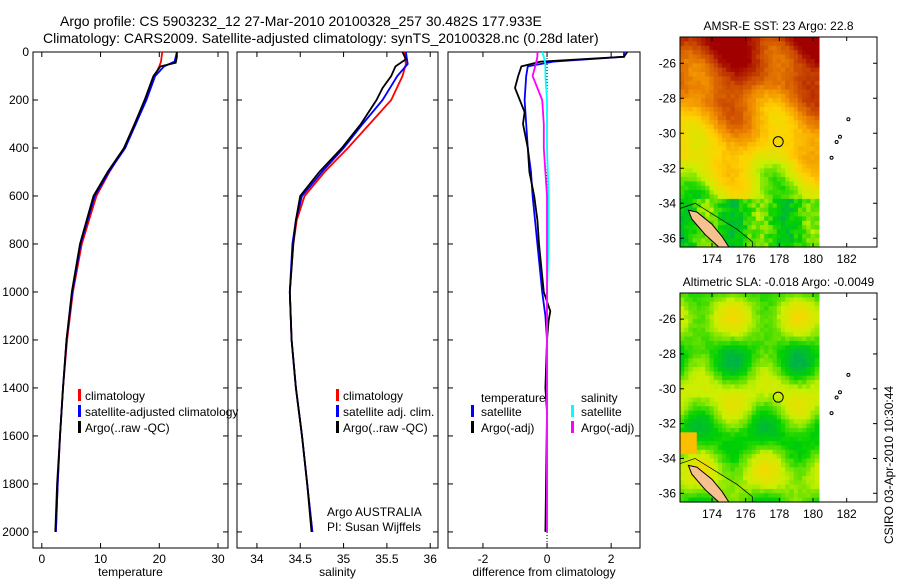 The height and width of the screenshot is (580, 900). Describe the element at coordinates (778, 142) in the screenshot. I see `map-axes-box` at that location.